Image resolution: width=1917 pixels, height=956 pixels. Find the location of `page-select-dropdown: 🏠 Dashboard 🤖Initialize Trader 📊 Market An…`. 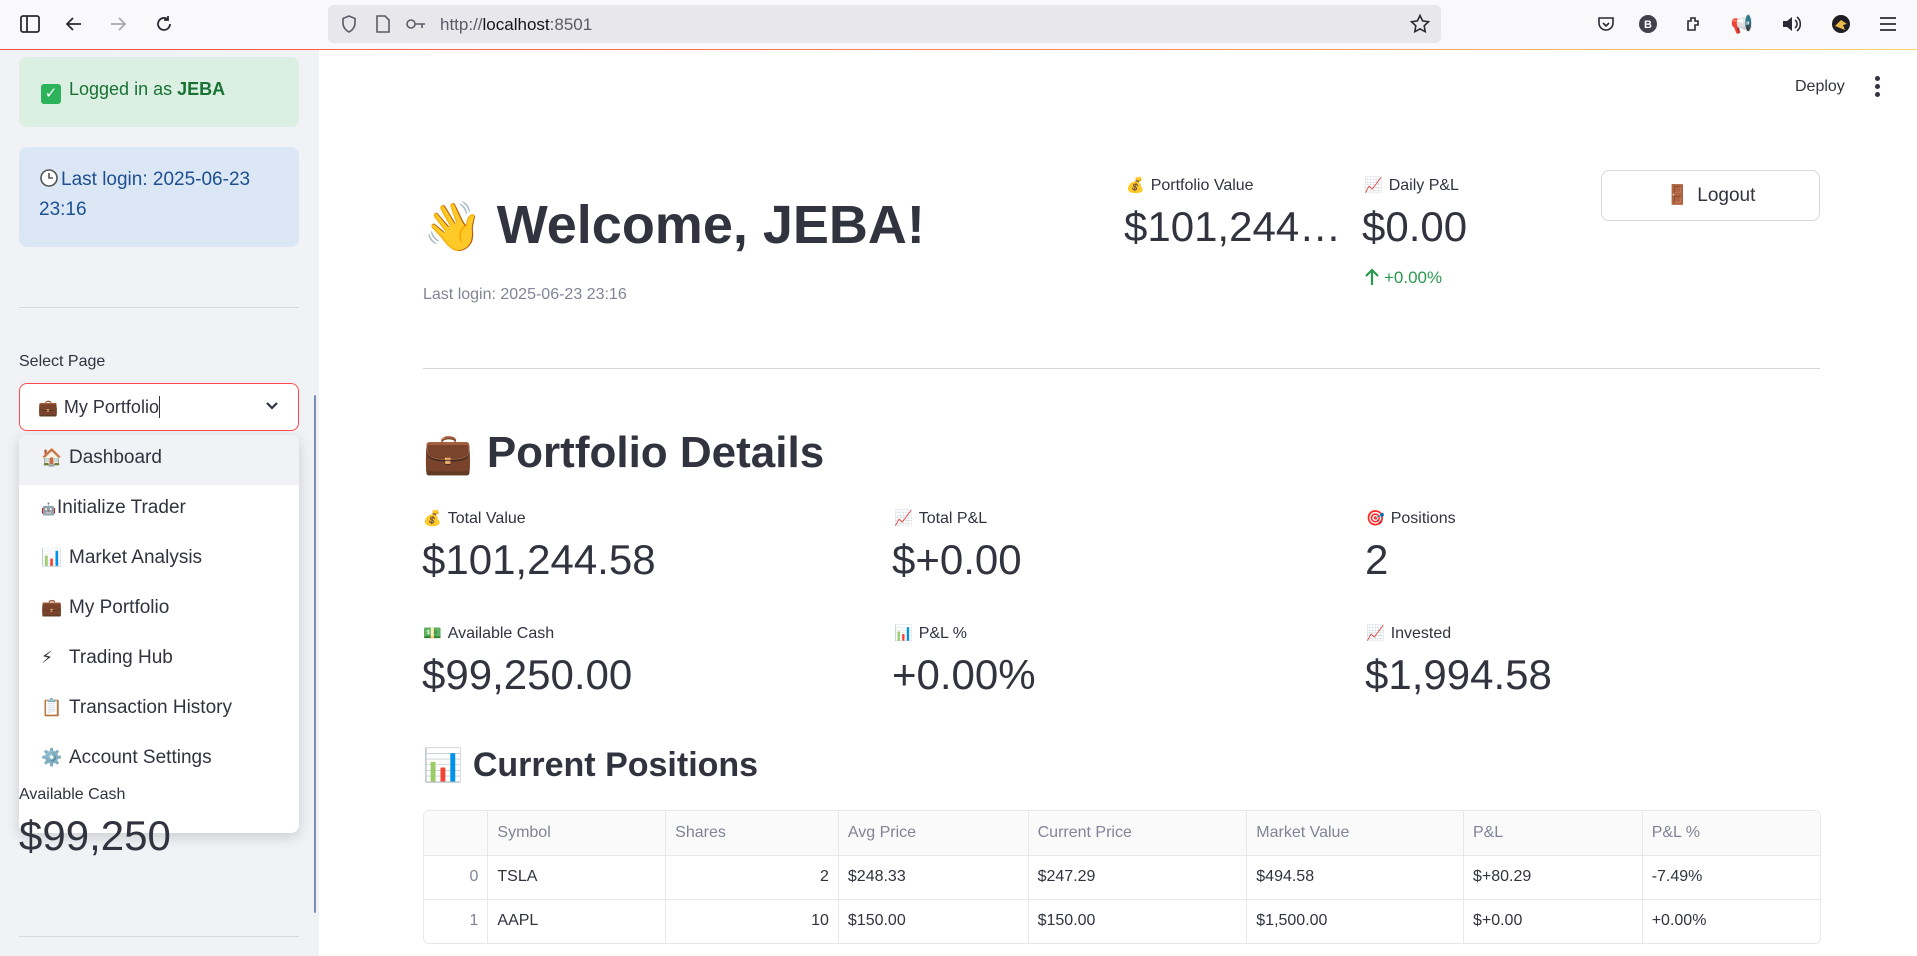

page-select-dropdown: 🏠 Dashboard 🤖Initialize Trader 📊 Market An… is located at coordinates (159, 634).